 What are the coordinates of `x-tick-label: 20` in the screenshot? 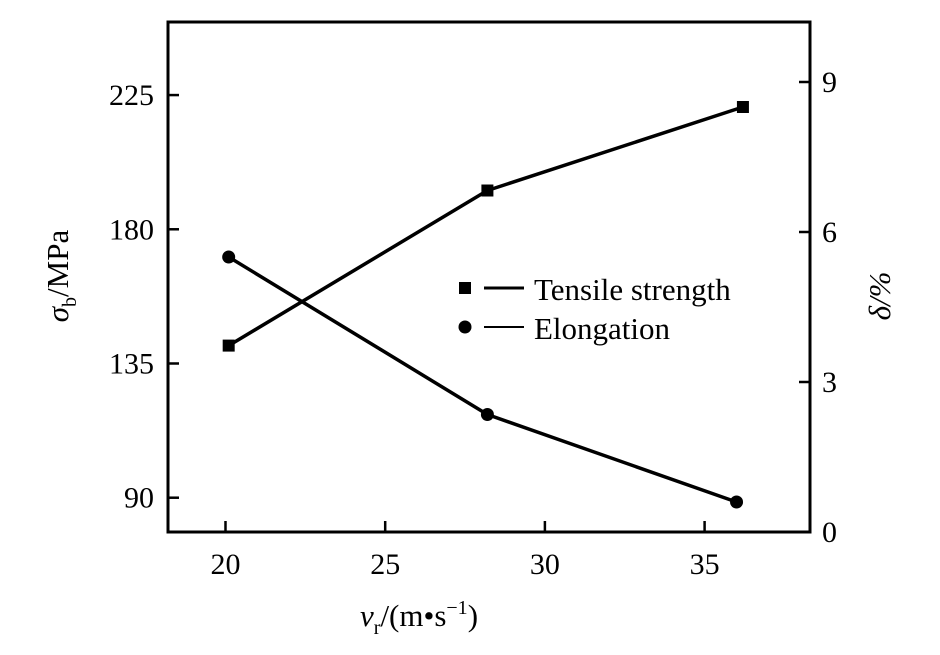 It's located at (225, 564).